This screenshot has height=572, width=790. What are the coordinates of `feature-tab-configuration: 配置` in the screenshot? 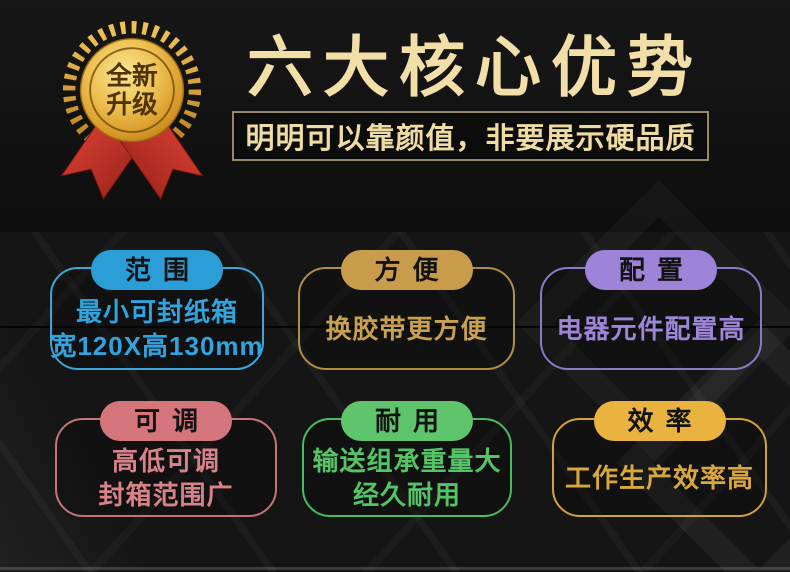 It's located at (651, 270).